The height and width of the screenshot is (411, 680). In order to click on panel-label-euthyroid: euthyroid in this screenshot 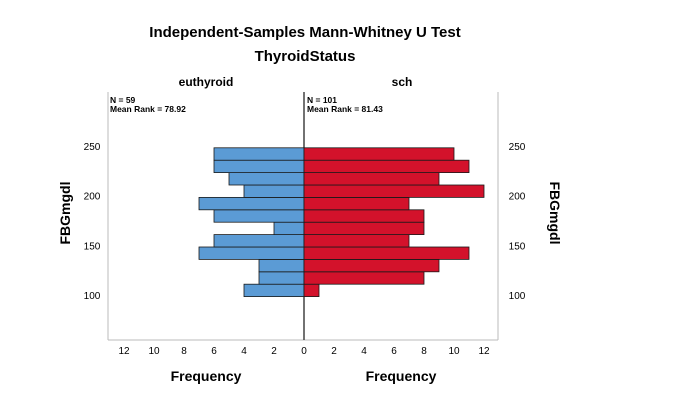, I will do `click(206, 82)`.